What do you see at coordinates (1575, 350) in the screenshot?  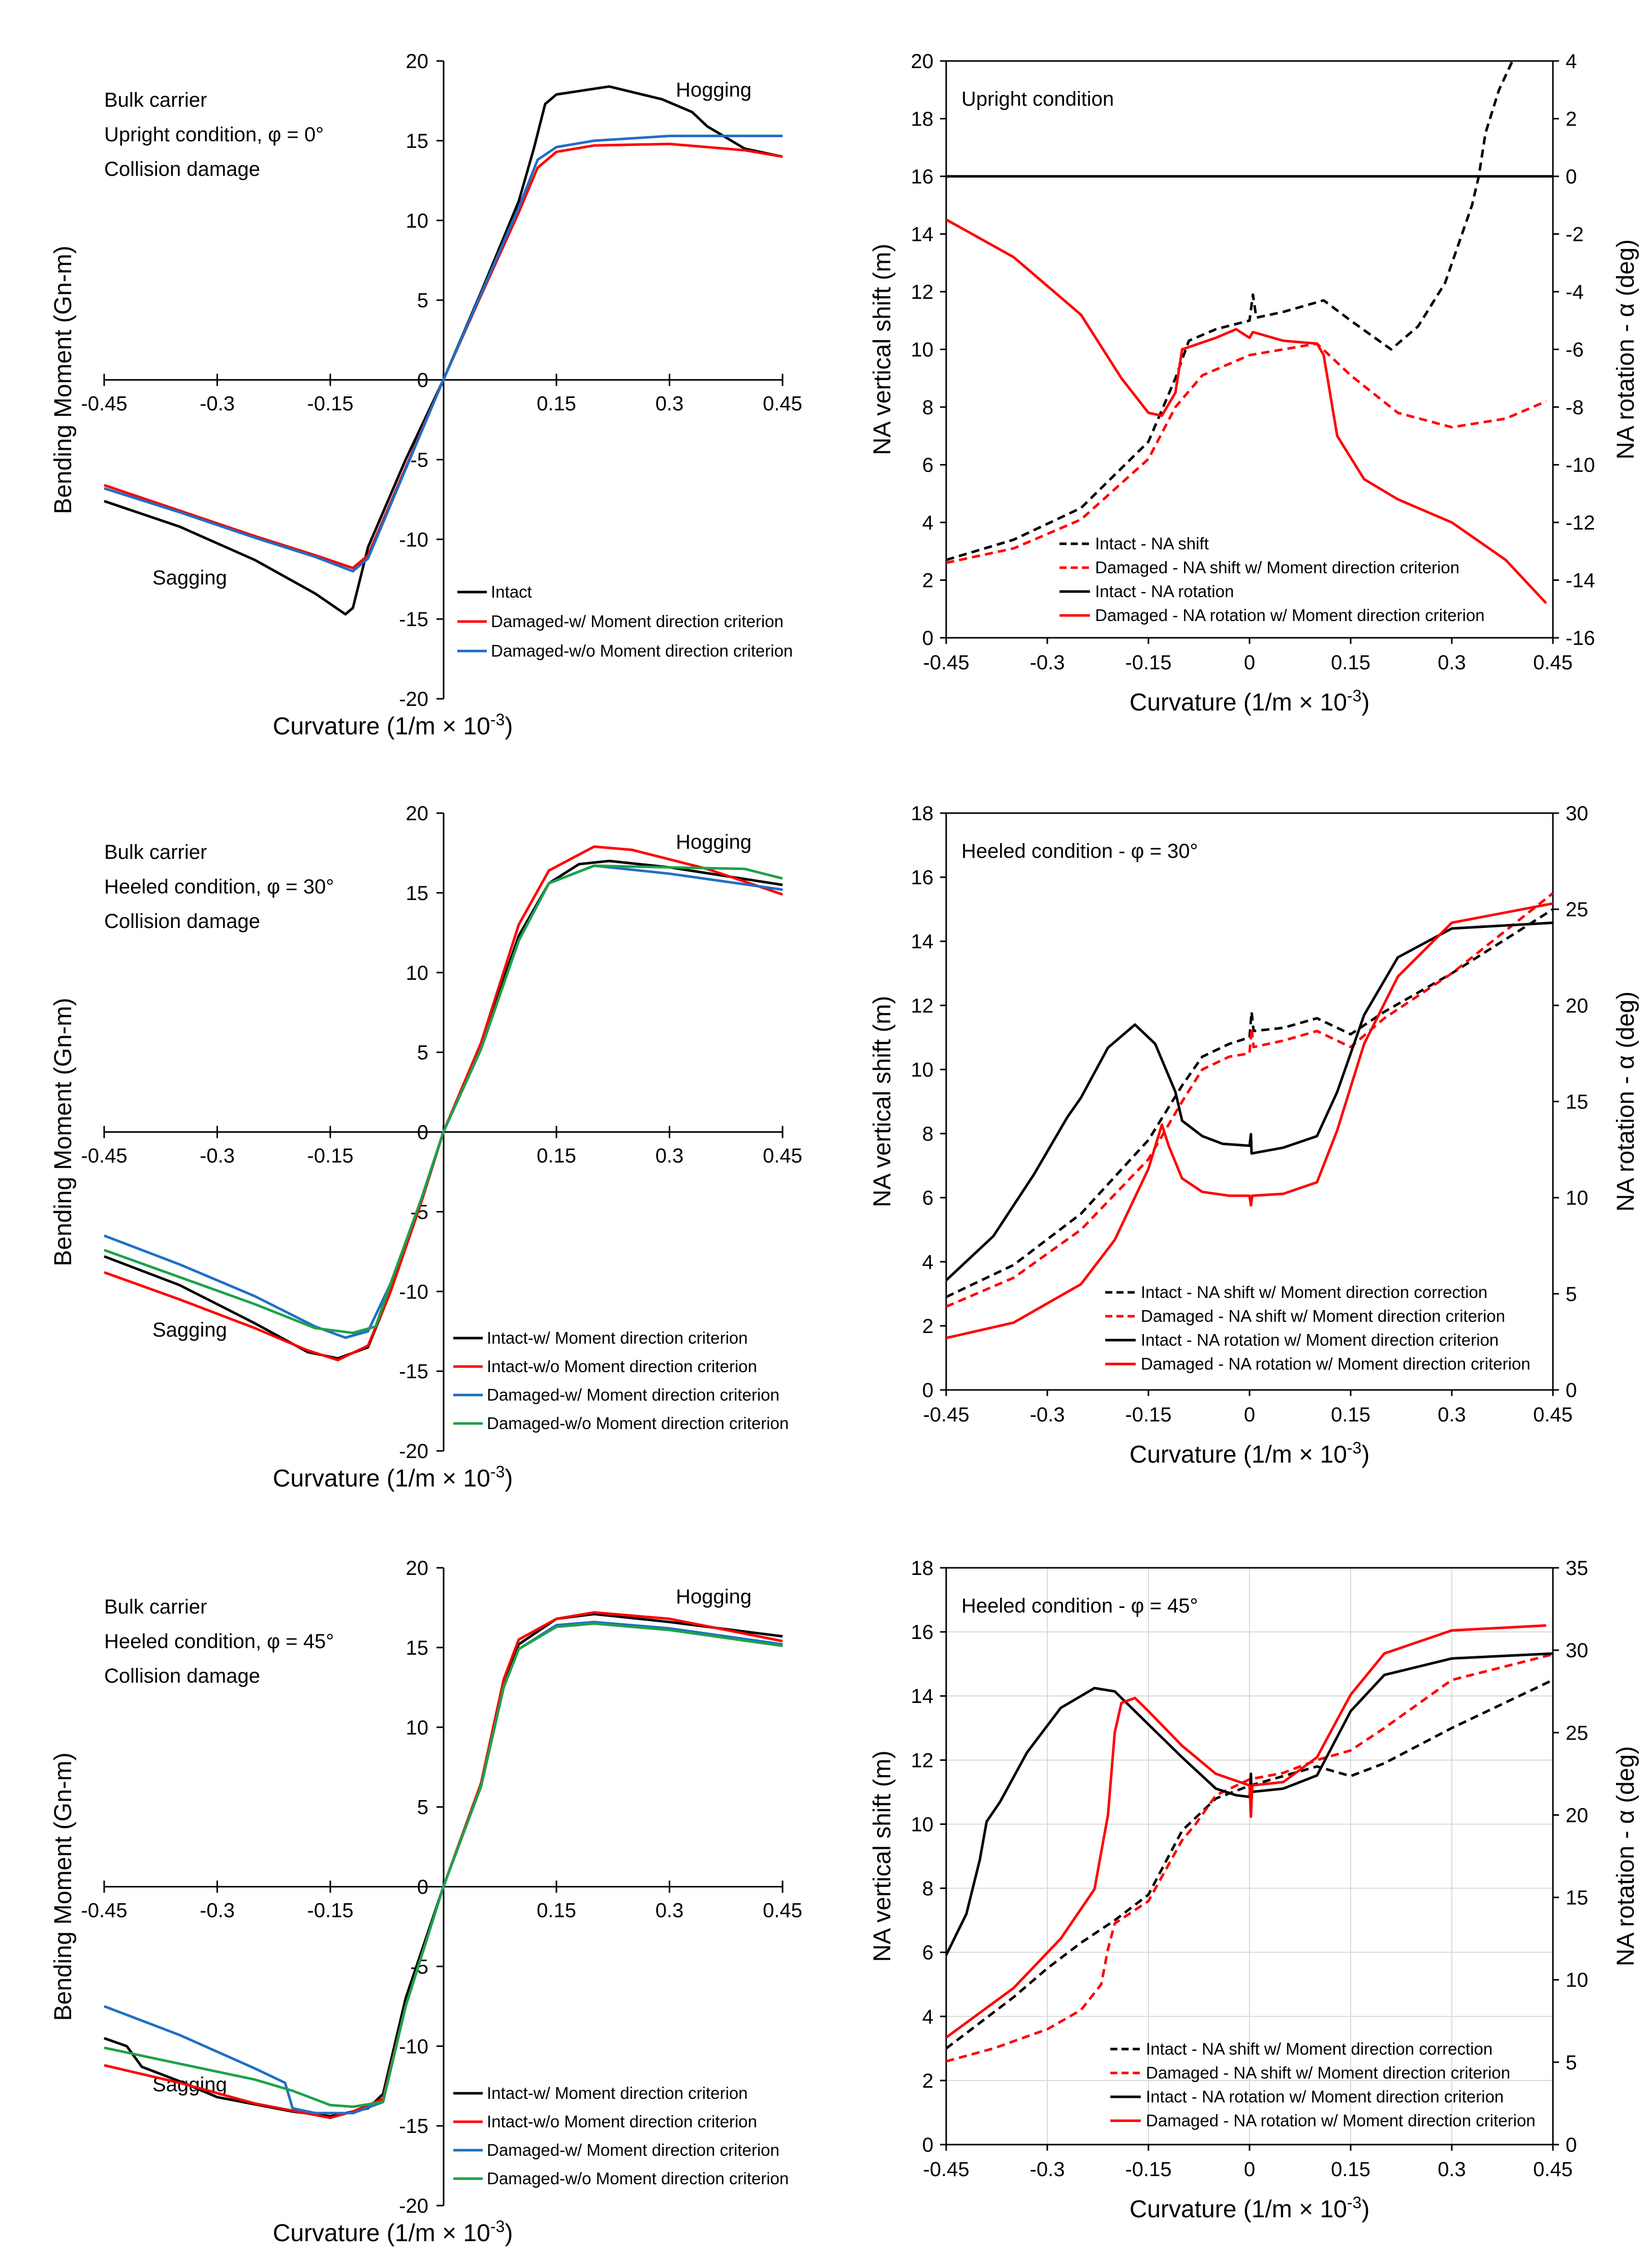 I see `y2-tick-label: -6` at bounding box center [1575, 350].